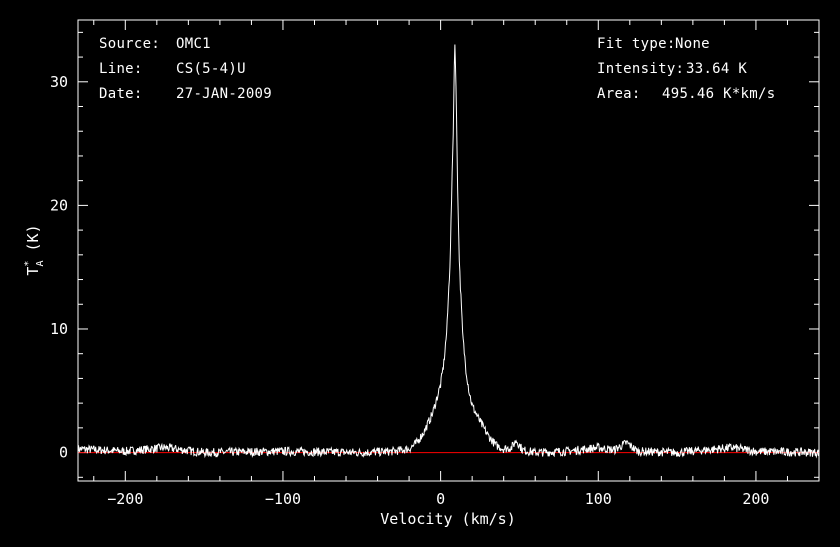 The width and height of the screenshot is (840, 547). What do you see at coordinates (59, 82) in the screenshot?
I see `y-tick-label: 30` at bounding box center [59, 82].